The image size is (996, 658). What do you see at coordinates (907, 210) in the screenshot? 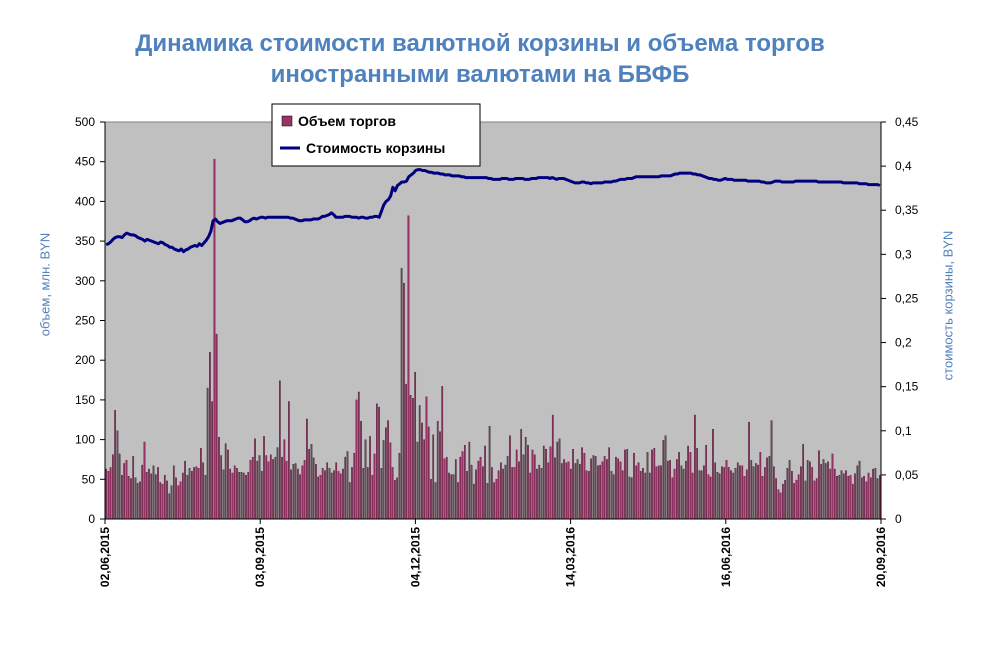
I see `y-right-tick-label: 0,35` at bounding box center [907, 210].